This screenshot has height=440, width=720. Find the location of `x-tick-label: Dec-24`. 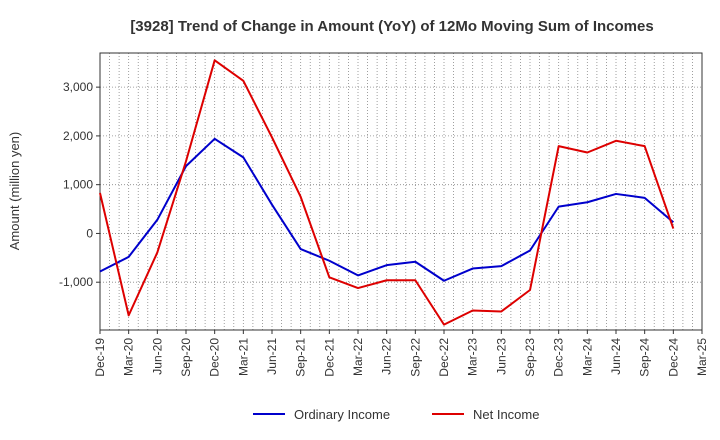

x-tick-label: Dec-24 is located at coordinates (673, 357).